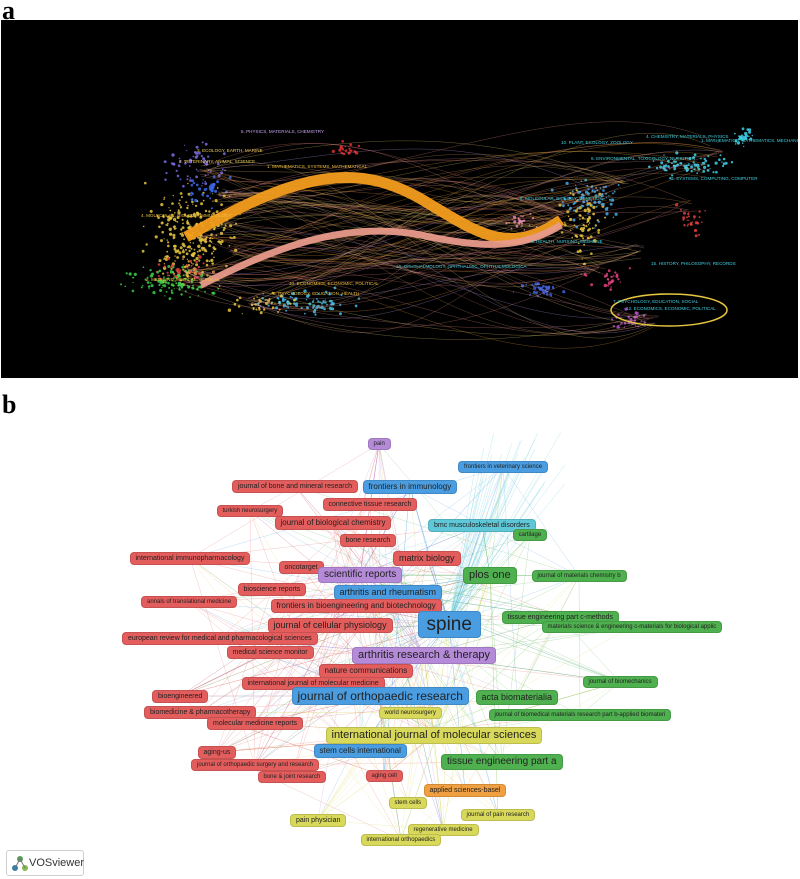 The image size is (800, 879). Describe the element at coordinates (333, 523) in the screenshot. I see `journal-node: journal of biological chemistry` at that location.